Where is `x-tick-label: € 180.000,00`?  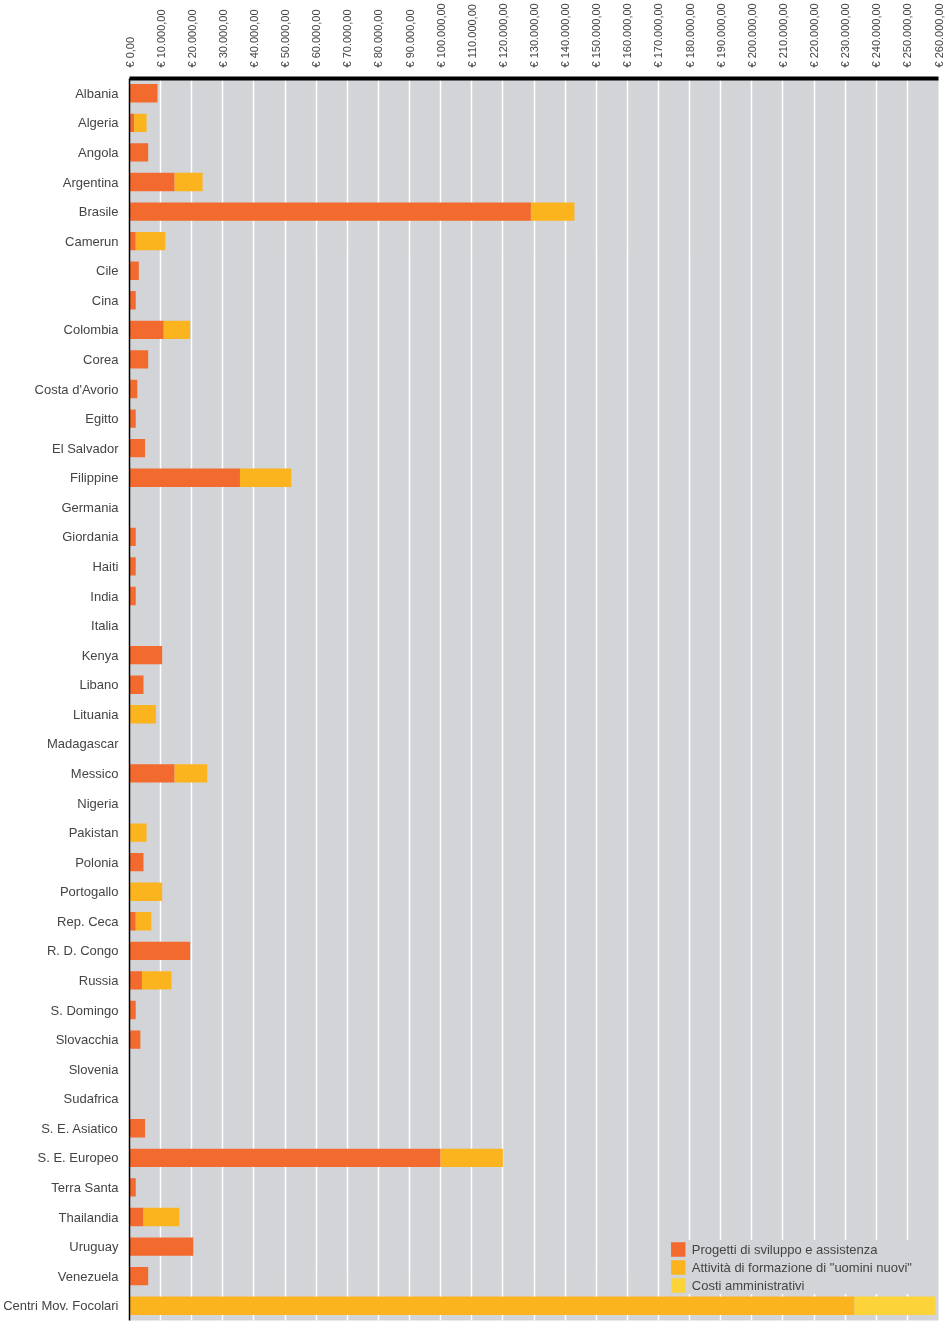
x-tick-label: € 180.000,00 is located at coordinates (689, 35).